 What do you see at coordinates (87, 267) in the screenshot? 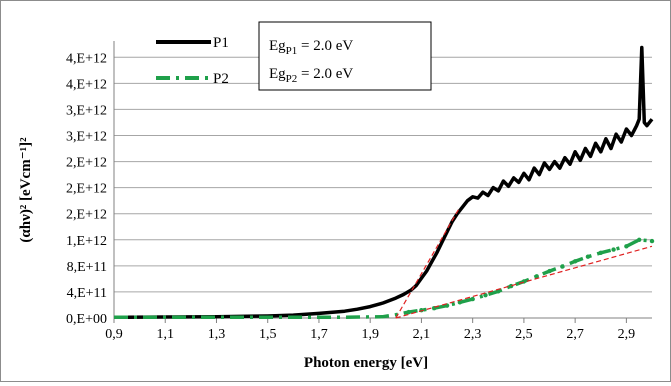
I see `y-tick-label: 8,E+11` at bounding box center [87, 267].